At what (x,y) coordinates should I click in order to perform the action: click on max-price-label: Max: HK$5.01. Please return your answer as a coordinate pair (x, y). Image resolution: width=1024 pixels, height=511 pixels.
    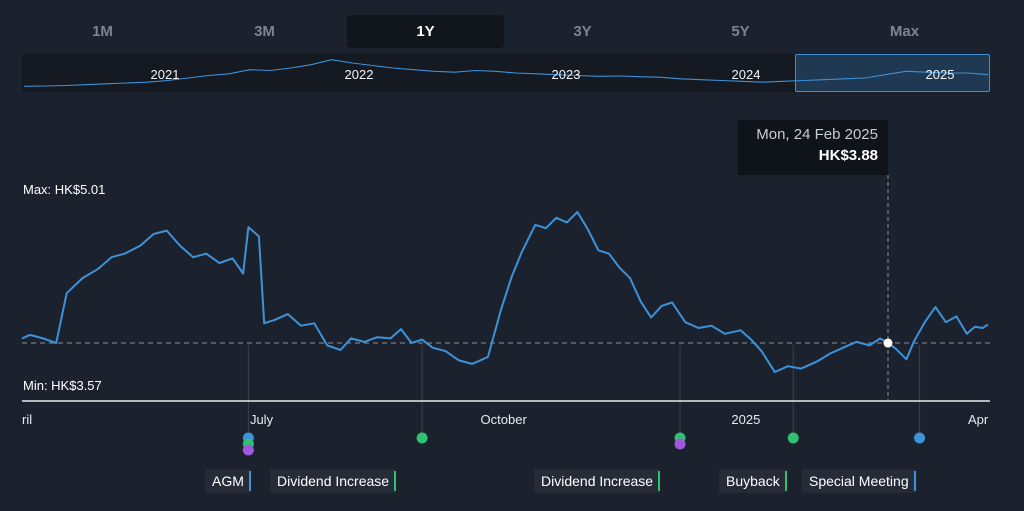
    Looking at the image, I should click on (64, 189).